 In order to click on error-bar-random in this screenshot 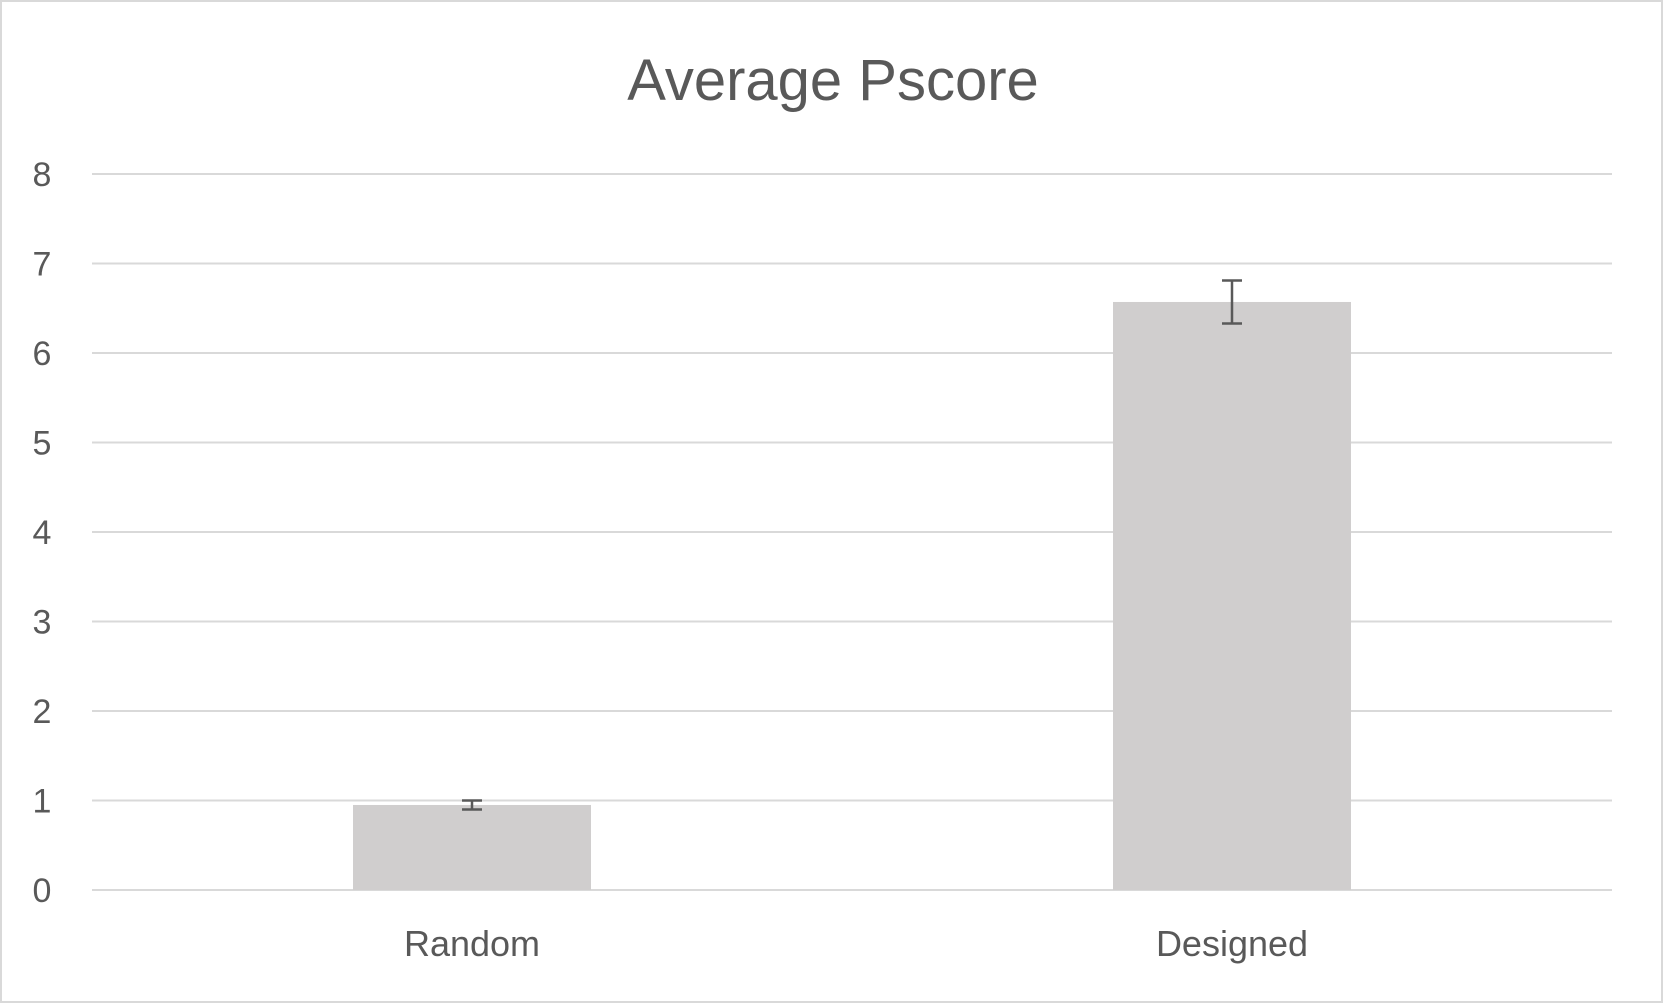, I will do `click(472, 805)`.